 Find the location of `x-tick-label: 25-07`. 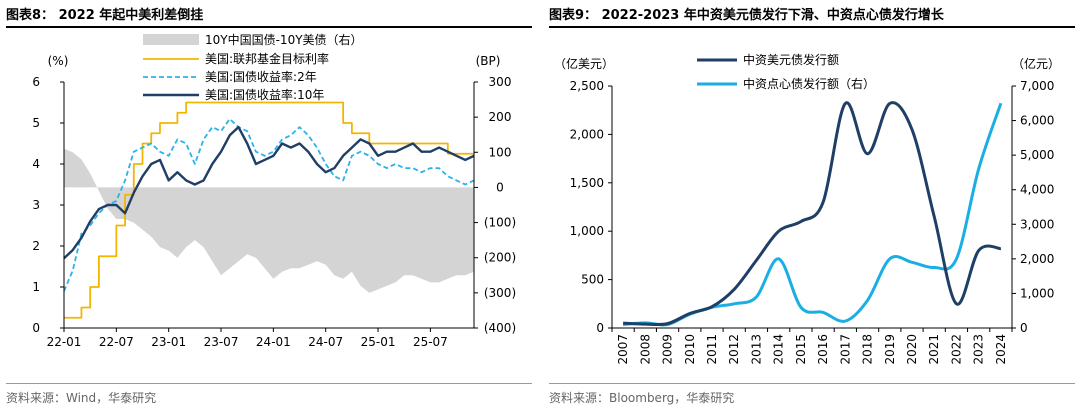

x-tick-label: 25-07 is located at coordinates (430, 342).